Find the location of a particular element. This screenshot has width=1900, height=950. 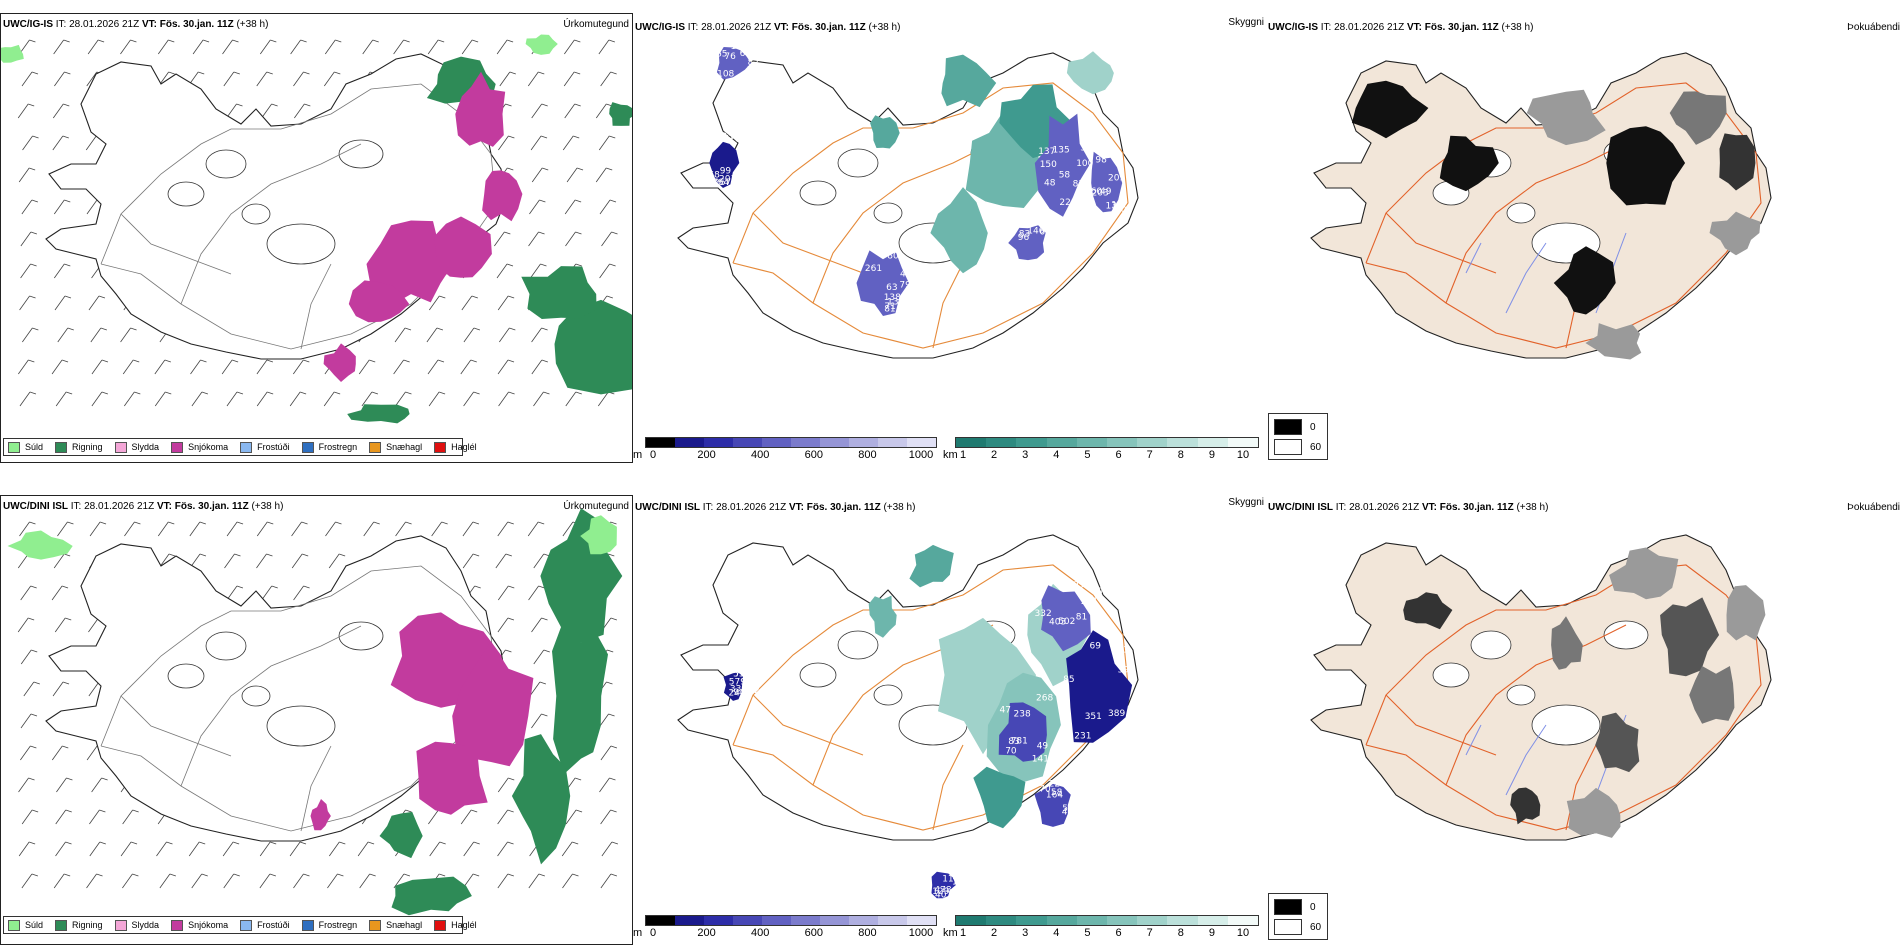

snow-area is located at coordinates (480, 109).